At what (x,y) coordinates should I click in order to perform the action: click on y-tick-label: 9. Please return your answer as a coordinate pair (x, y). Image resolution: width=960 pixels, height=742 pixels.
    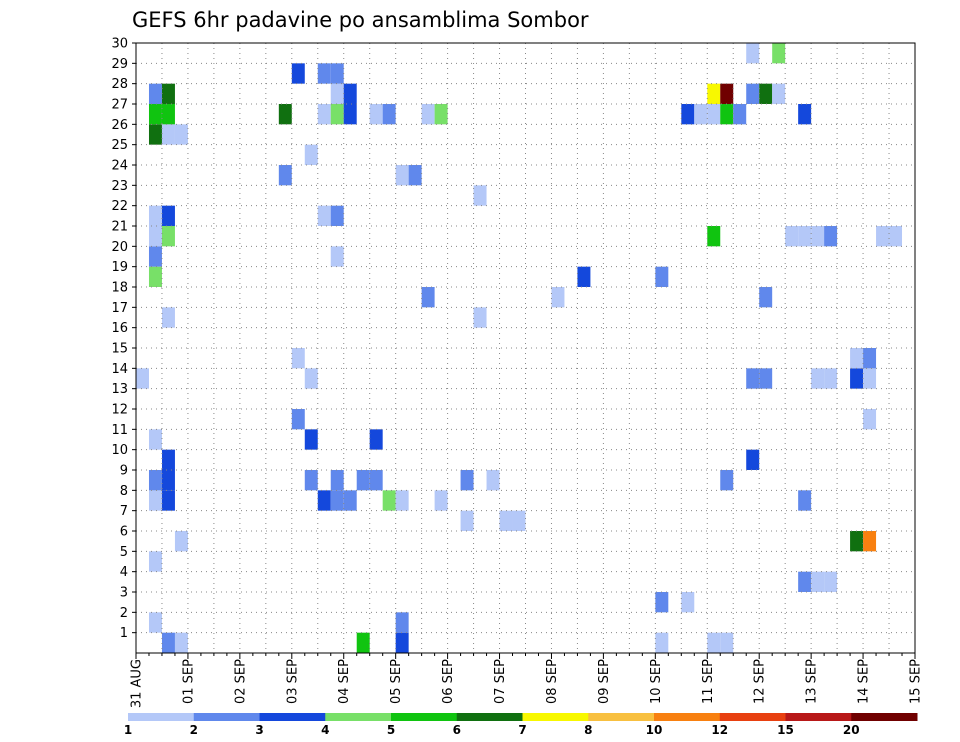
    Looking at the image, I should click on (124, 471).